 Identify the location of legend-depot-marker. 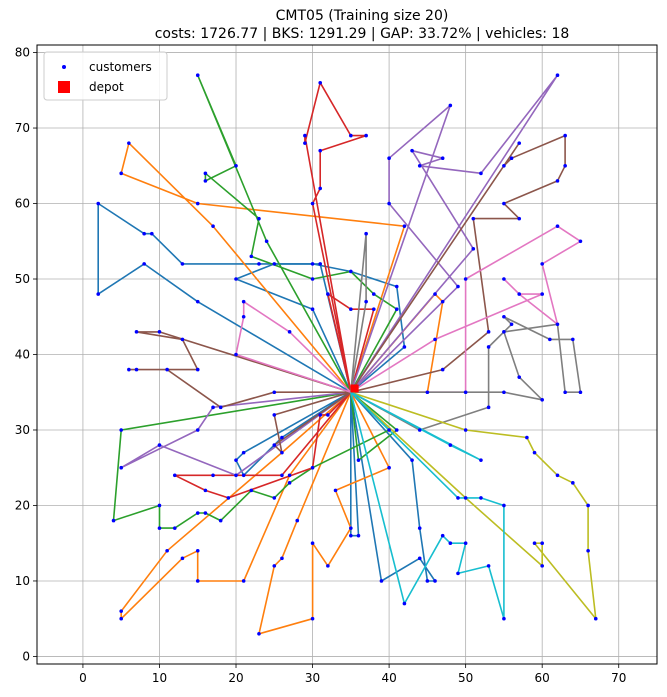
(64, 87).